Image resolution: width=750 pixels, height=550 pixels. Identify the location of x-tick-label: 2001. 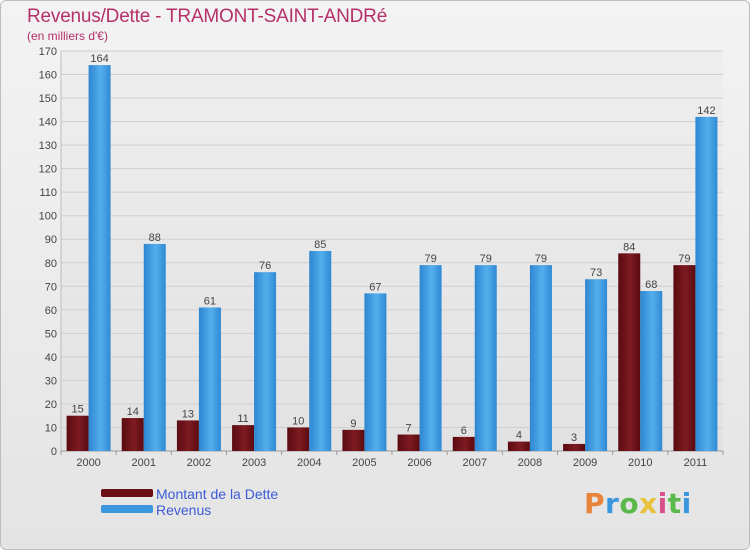
(144, 463).